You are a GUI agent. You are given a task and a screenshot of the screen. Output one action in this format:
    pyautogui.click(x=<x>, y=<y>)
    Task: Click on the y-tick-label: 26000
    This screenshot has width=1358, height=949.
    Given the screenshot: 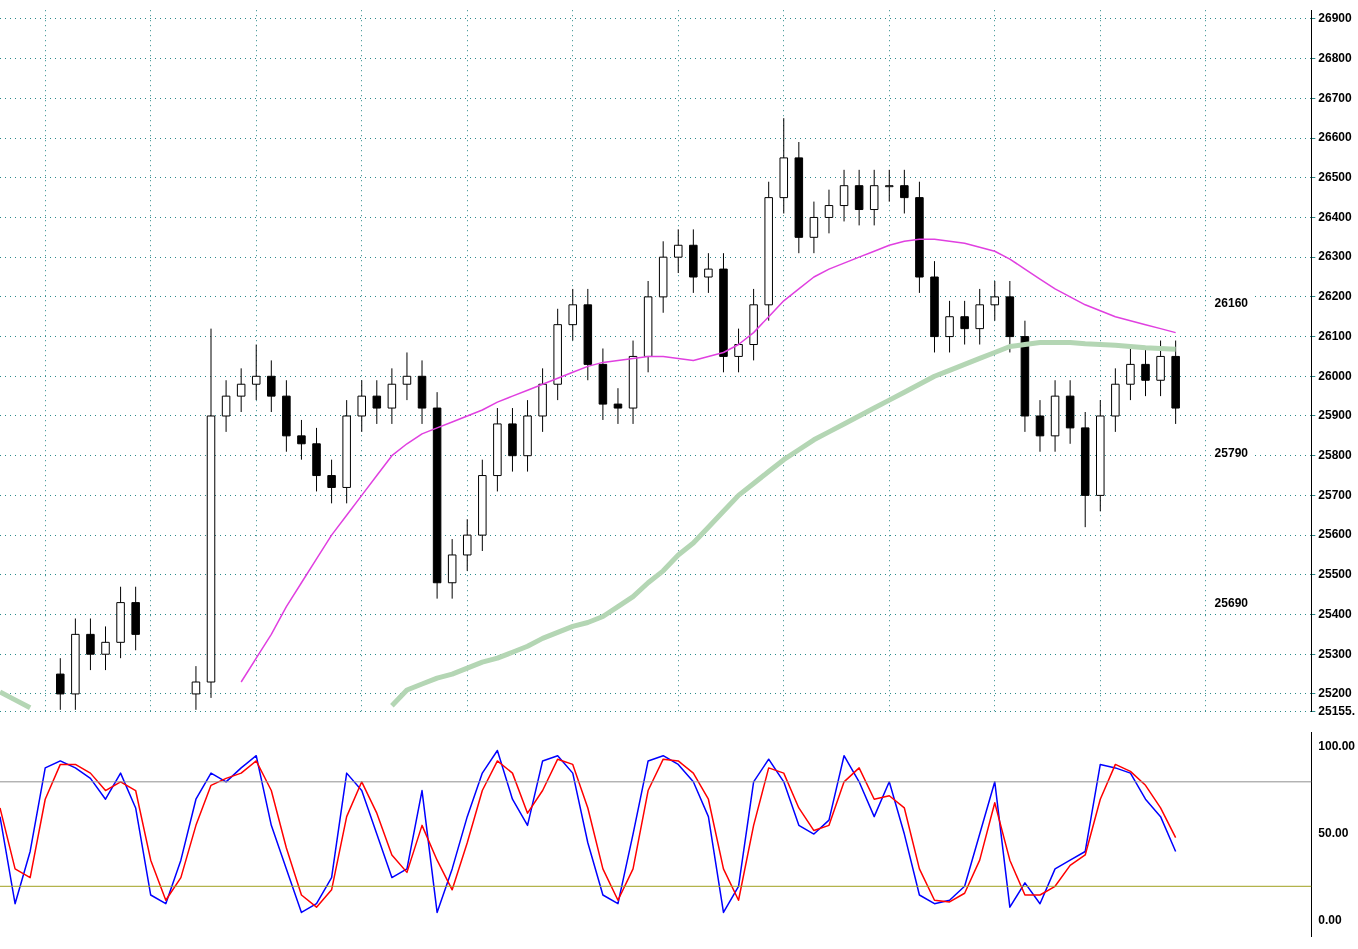 What is the action you would take?
    pyautogui.click(x=1335, y=375)
    